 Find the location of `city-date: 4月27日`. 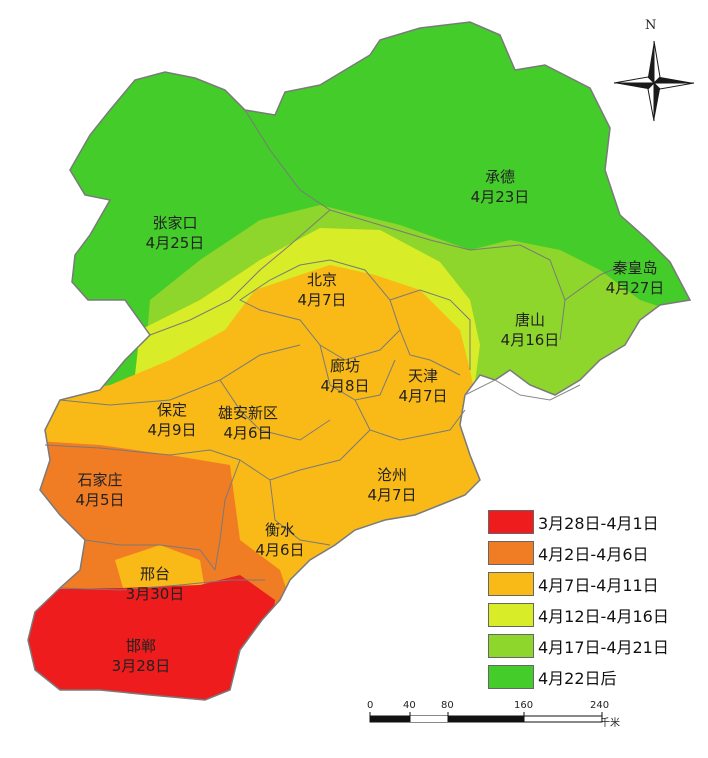

city-date: 4月27日 is located at coordinates (635, 288).